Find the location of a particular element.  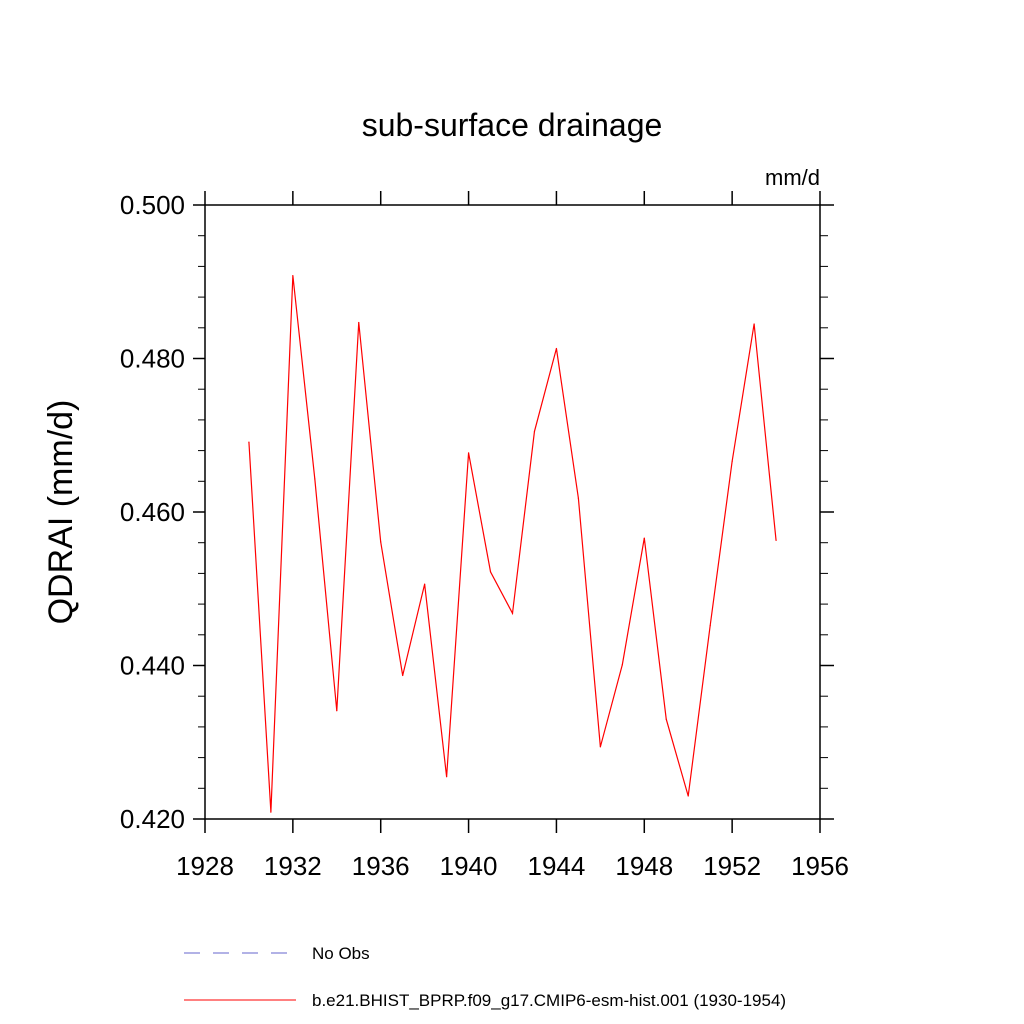

x-tick-label: 1948 is located at coordinates (644, 866).